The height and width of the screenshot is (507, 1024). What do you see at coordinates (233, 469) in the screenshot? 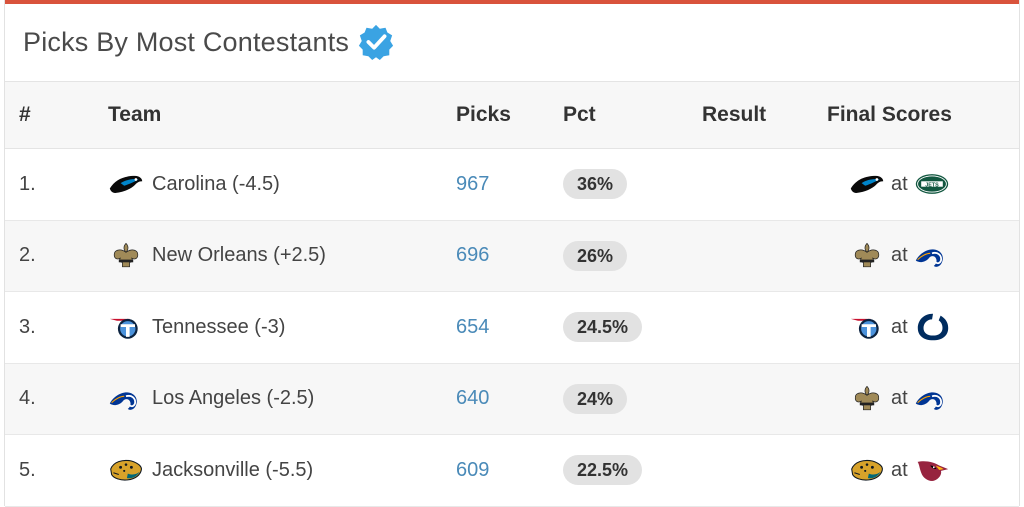
I see `team-name: Jacksonville (-5.5)` at bounding box center [233, 469].